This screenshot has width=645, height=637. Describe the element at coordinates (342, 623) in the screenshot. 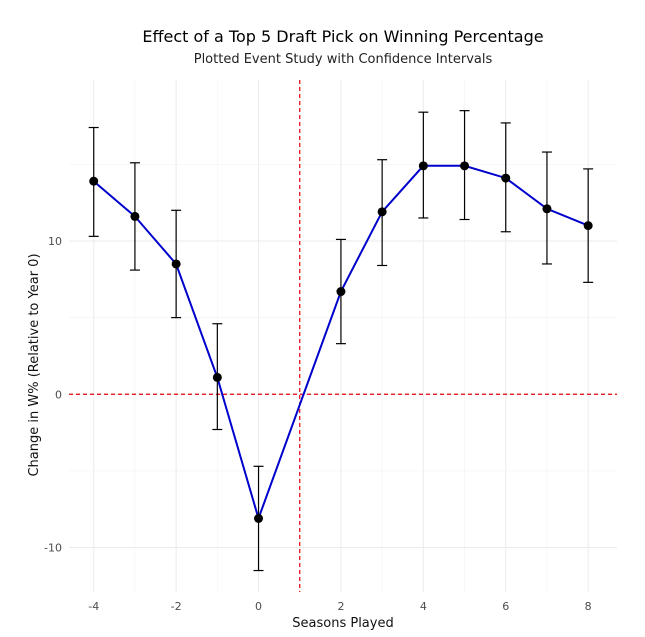

I see `x-axis-label: Seasons Played` at that location.